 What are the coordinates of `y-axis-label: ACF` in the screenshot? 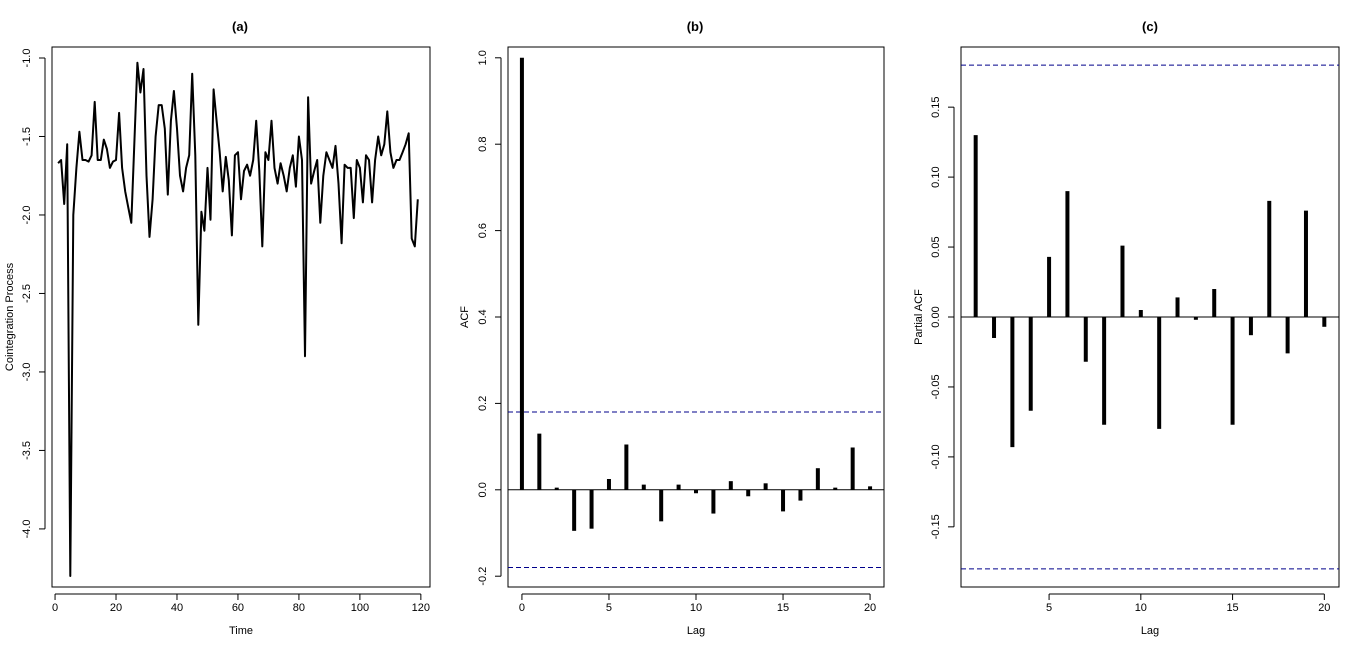 It's located at (465, 317).